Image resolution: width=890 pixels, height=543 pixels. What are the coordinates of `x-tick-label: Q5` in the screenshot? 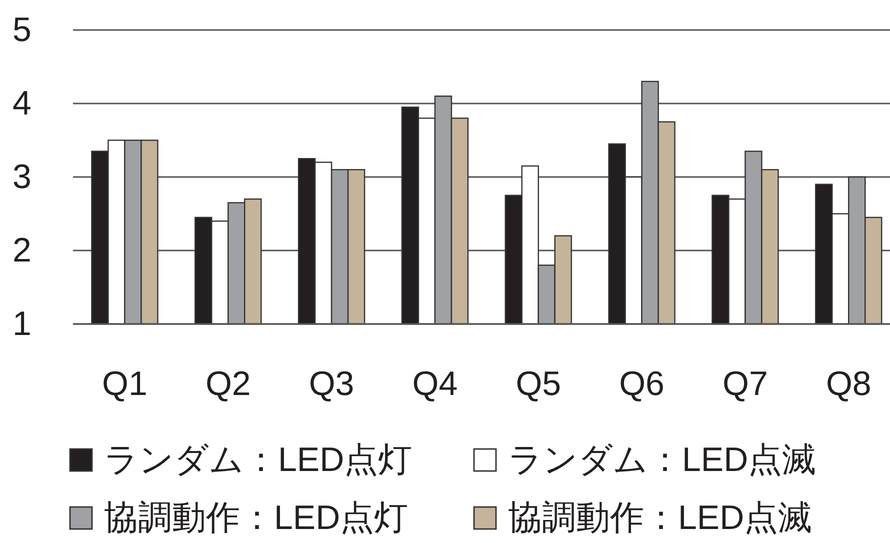 It's located at (539, 384).